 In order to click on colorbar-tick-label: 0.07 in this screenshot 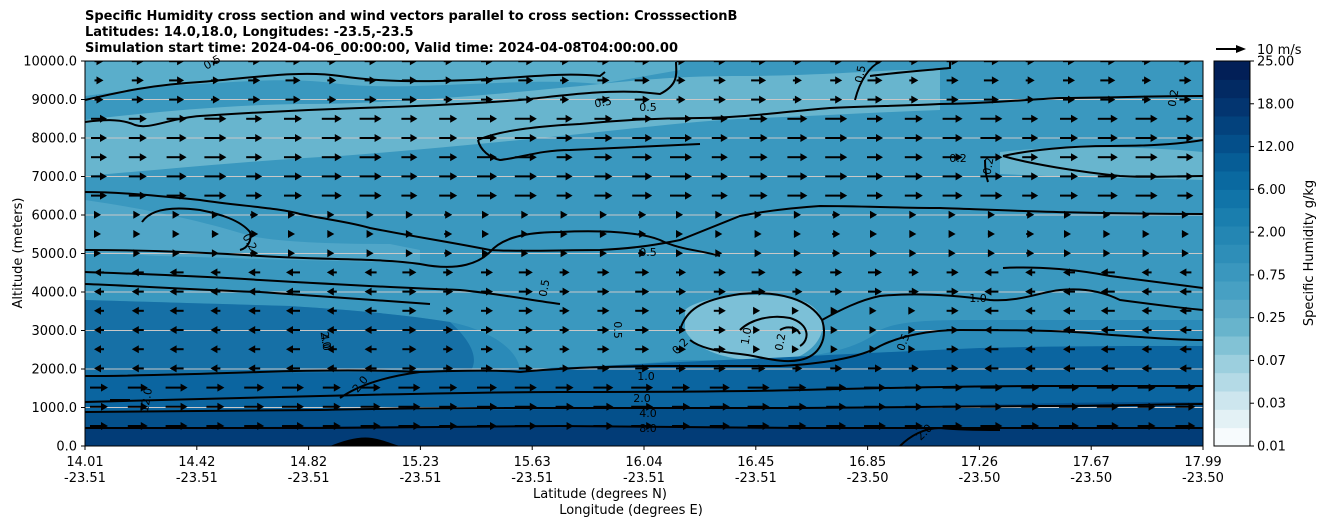, I will do `click(1271, 361)`.